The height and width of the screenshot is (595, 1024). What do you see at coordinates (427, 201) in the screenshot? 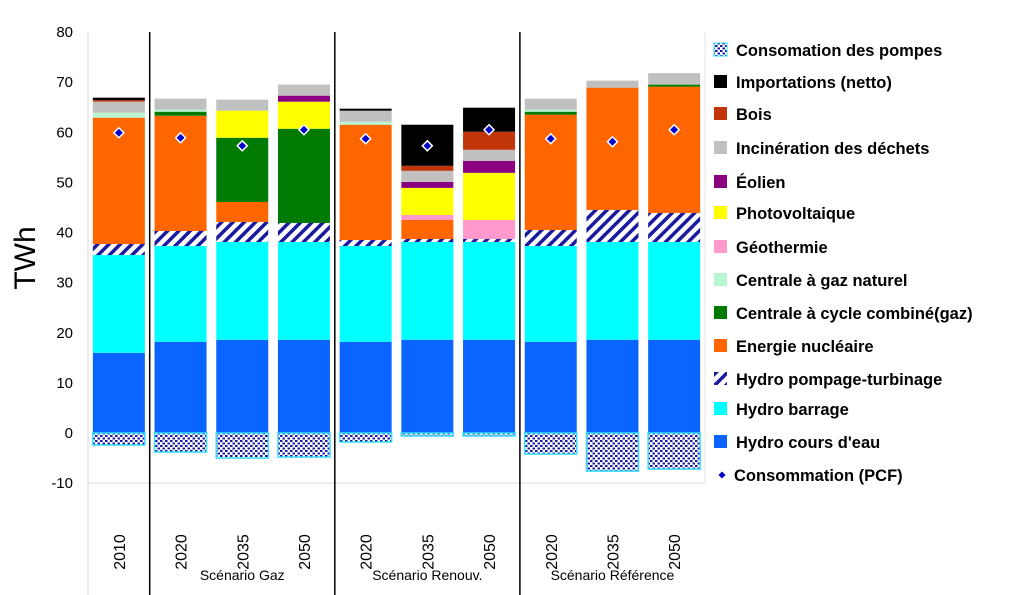
I see `bar-segment-photovoltaique` at bounding box center [427, 201].